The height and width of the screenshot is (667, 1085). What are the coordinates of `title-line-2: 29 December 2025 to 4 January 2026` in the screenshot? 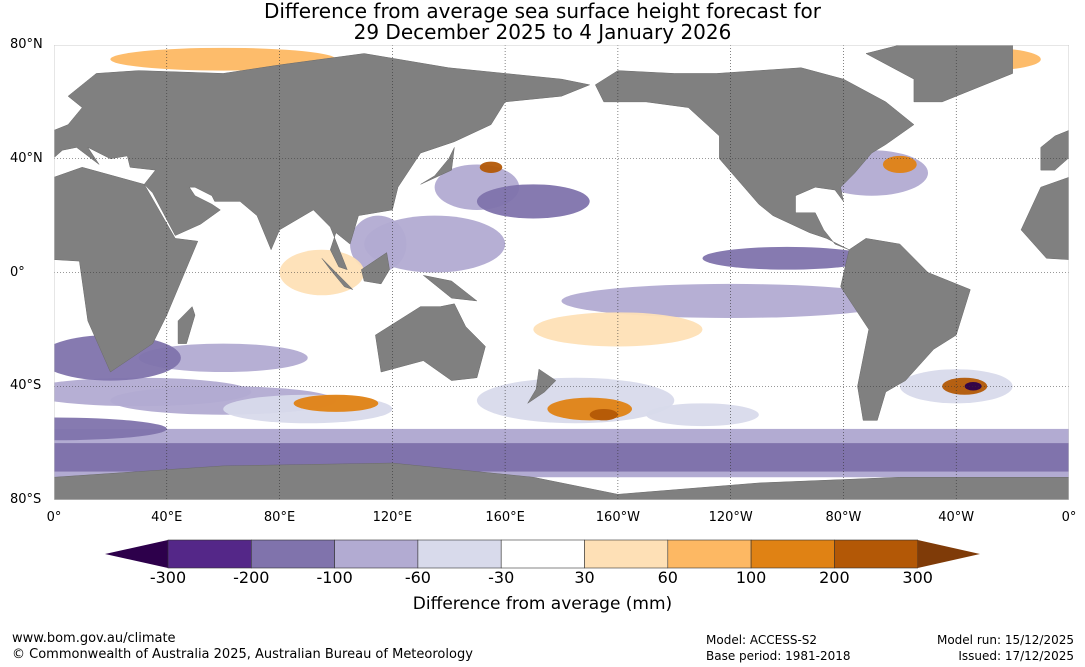 It's located at (542, 32).